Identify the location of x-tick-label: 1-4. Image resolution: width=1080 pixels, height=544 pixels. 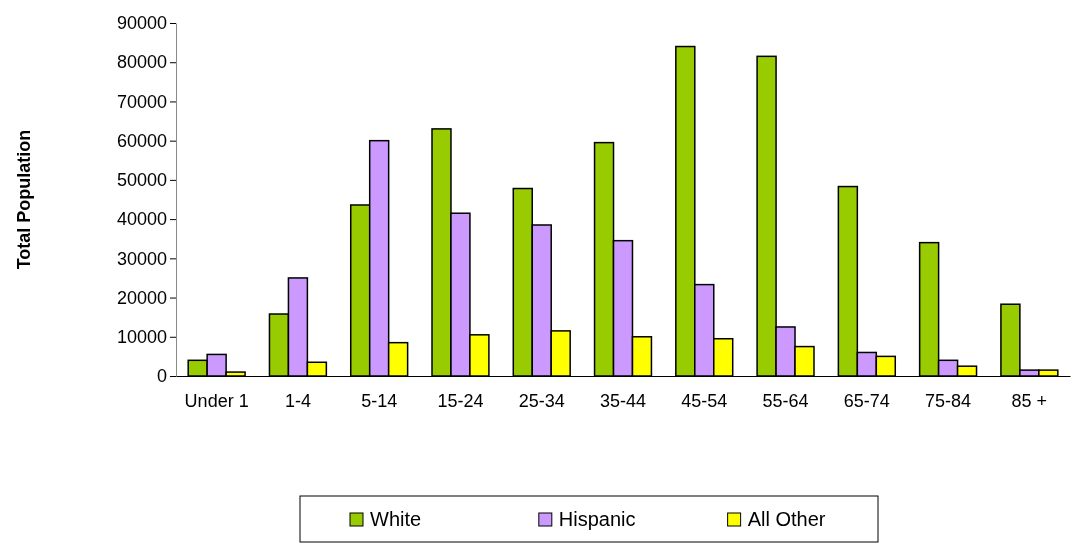
(297, 400).